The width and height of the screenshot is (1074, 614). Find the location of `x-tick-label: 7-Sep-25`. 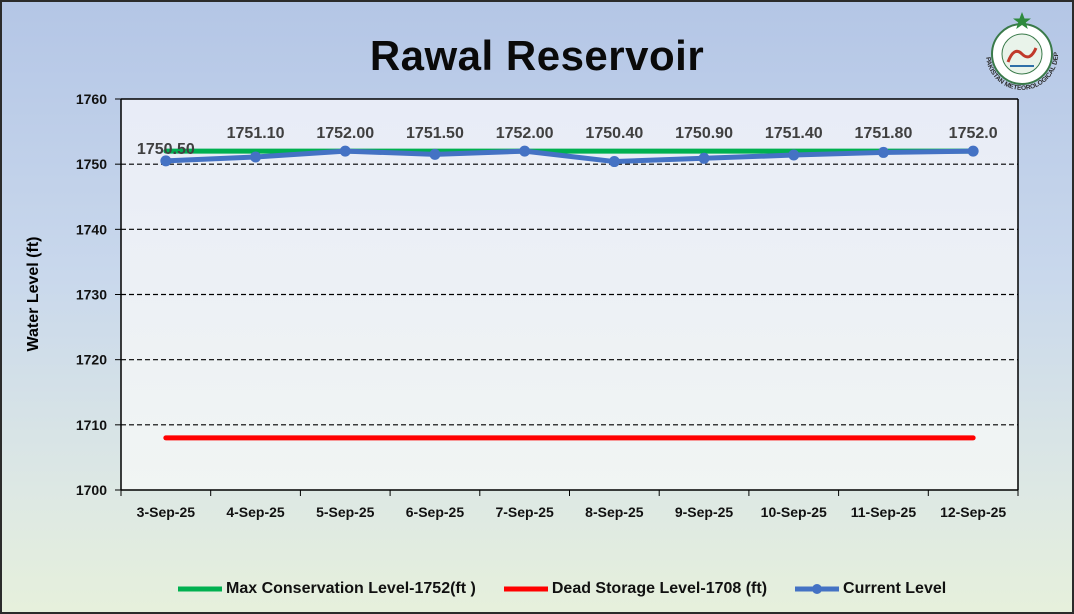

x-tick-label: 7-Sep-25 is located at coordinates (524, 512).